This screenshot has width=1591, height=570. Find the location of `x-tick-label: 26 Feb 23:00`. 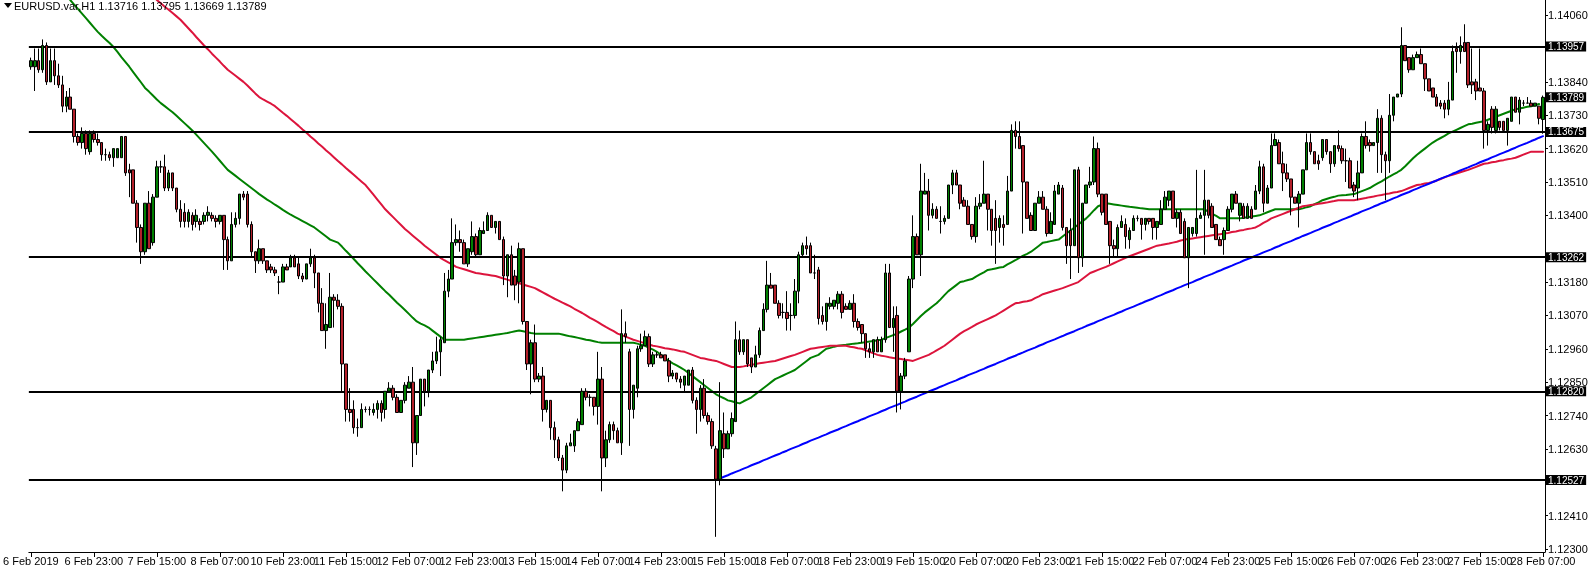

x-tick-label: 26 Feb 23:00 is located at coordinates (1417, 560).